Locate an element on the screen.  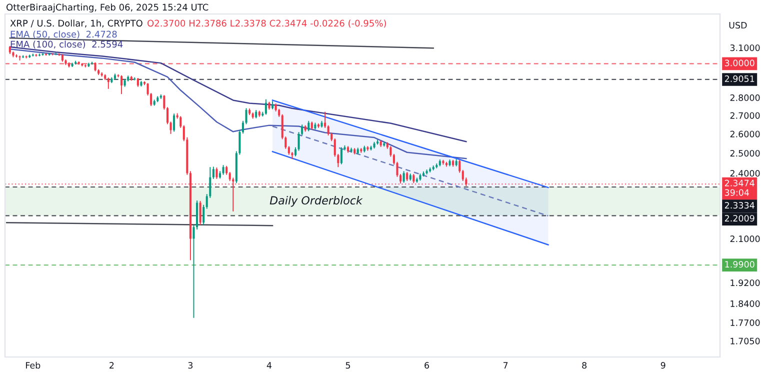
ref-line-label: 2.9051 is located at coordinates (739, 78).